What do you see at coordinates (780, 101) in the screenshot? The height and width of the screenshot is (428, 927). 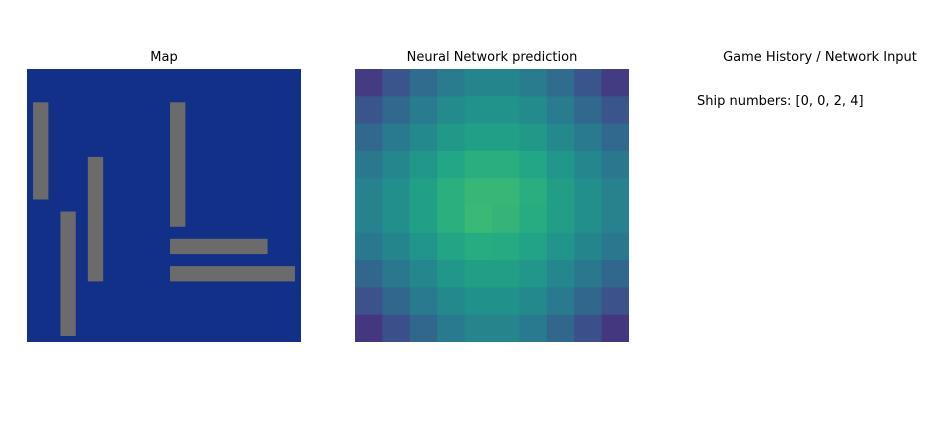 I see `ship-numbers-text: Ship numbers: [0, 0, 2, 4]` at bounding box center [780, 101].